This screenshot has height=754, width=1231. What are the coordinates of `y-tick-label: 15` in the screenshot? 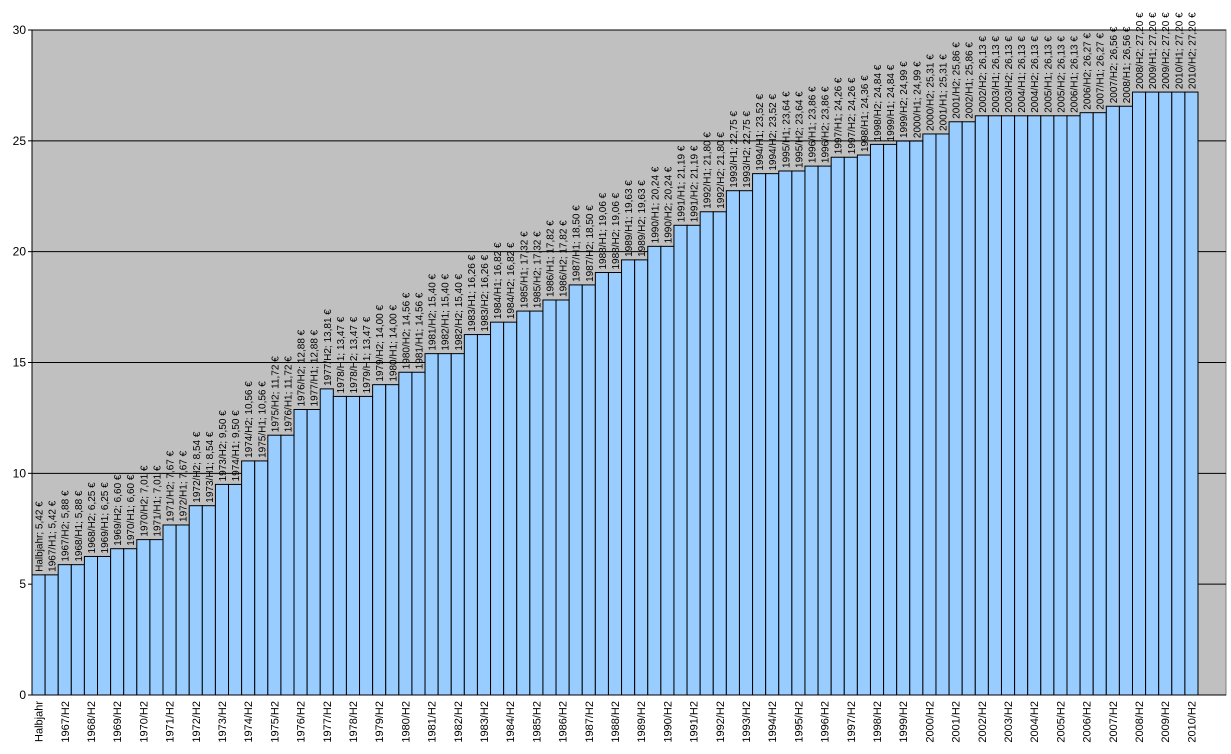 It's located at (20, 363).